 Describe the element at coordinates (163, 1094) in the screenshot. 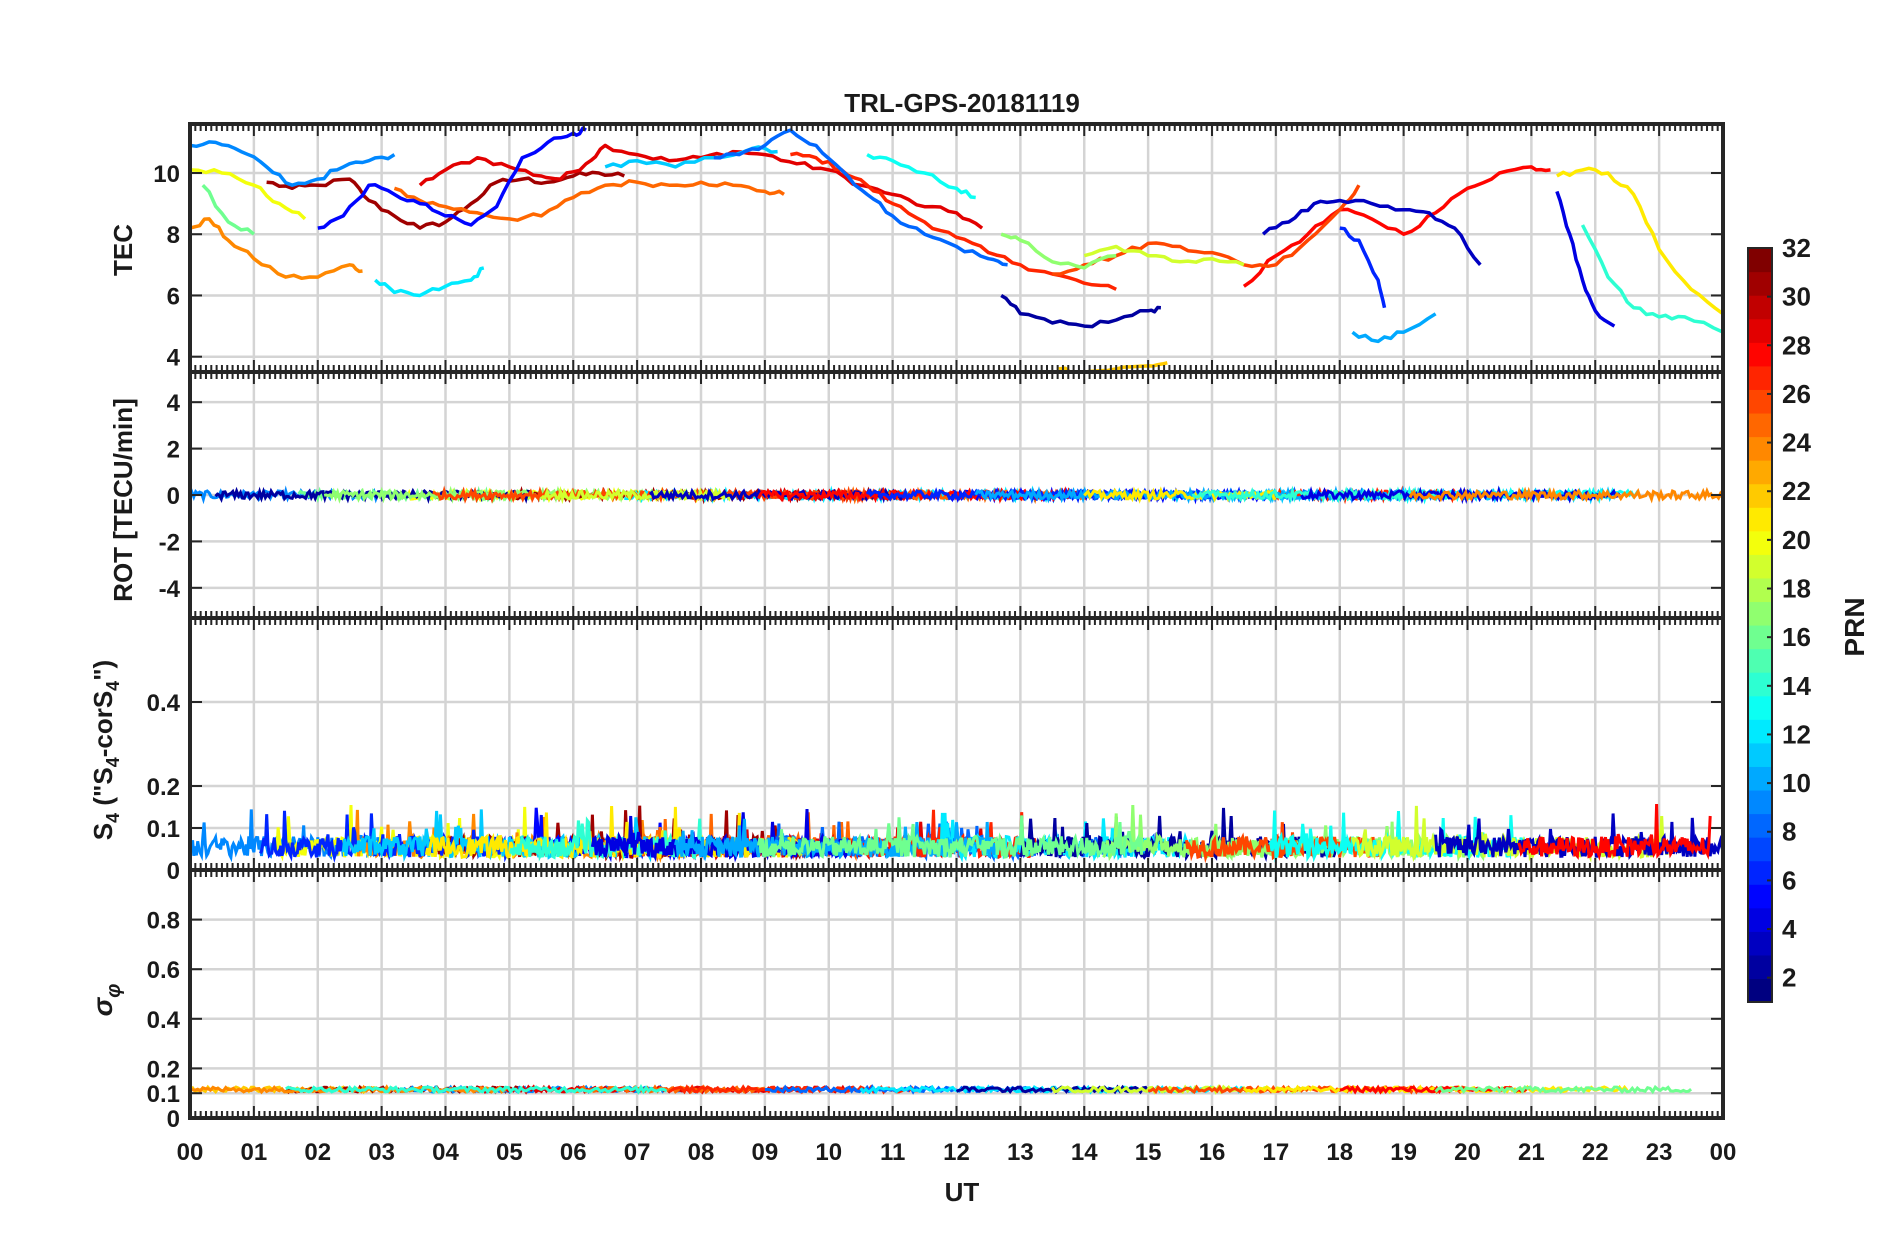

I see `sigma-ytick-label: 0.1` at that location.